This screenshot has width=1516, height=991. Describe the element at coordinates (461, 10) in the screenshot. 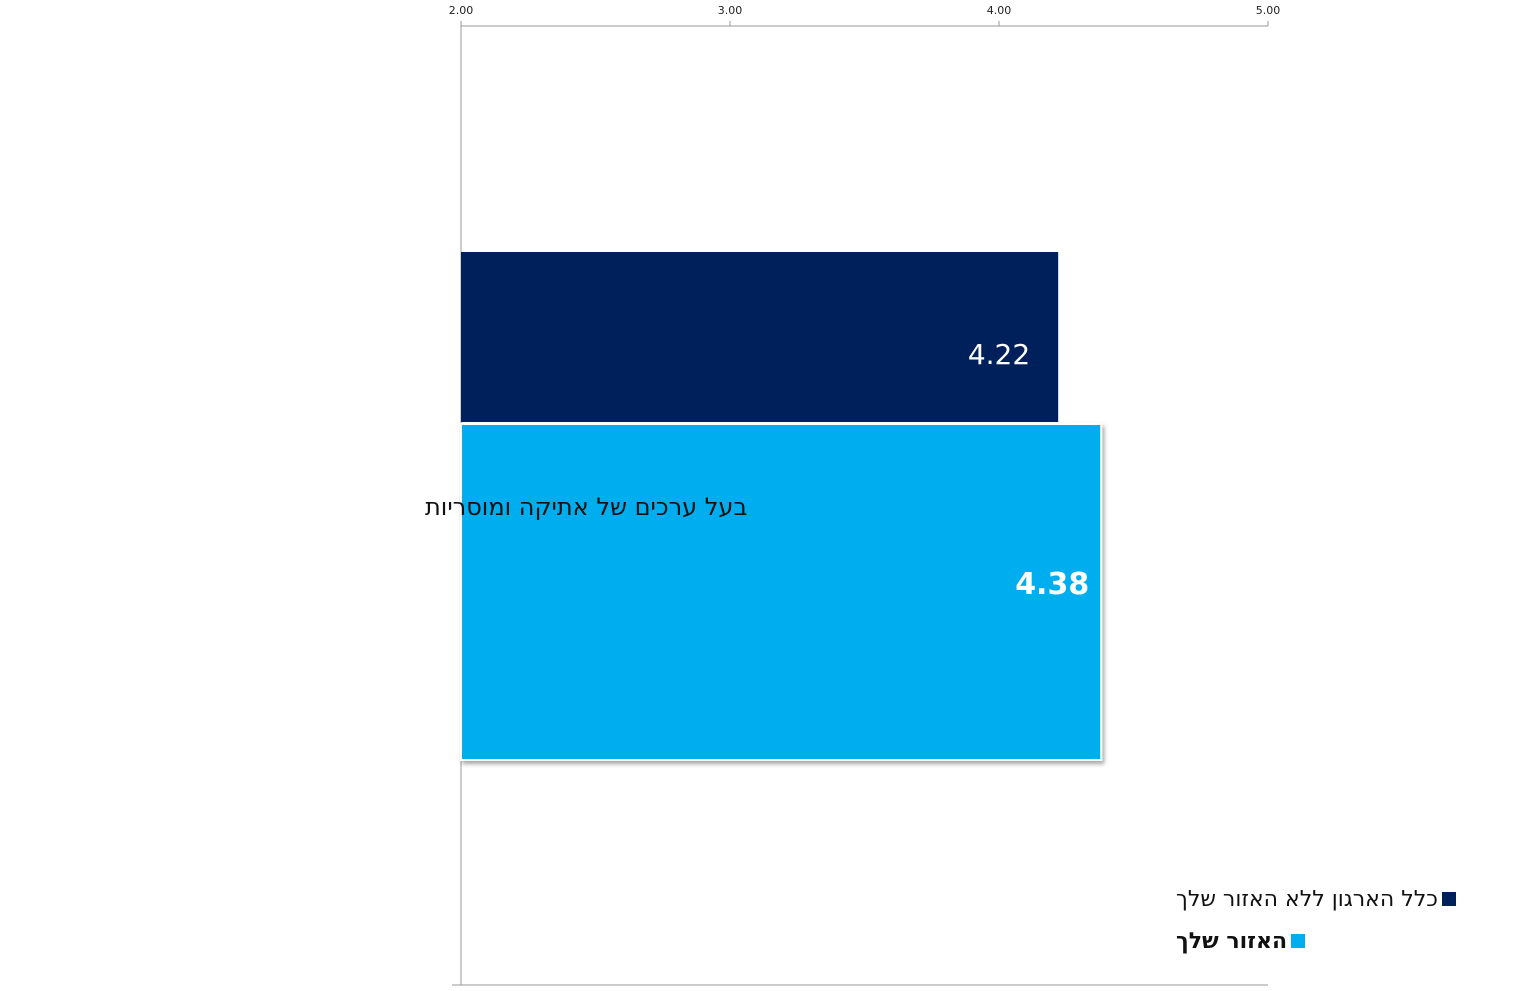

I see `x-tick-label: 2.00` at that location.